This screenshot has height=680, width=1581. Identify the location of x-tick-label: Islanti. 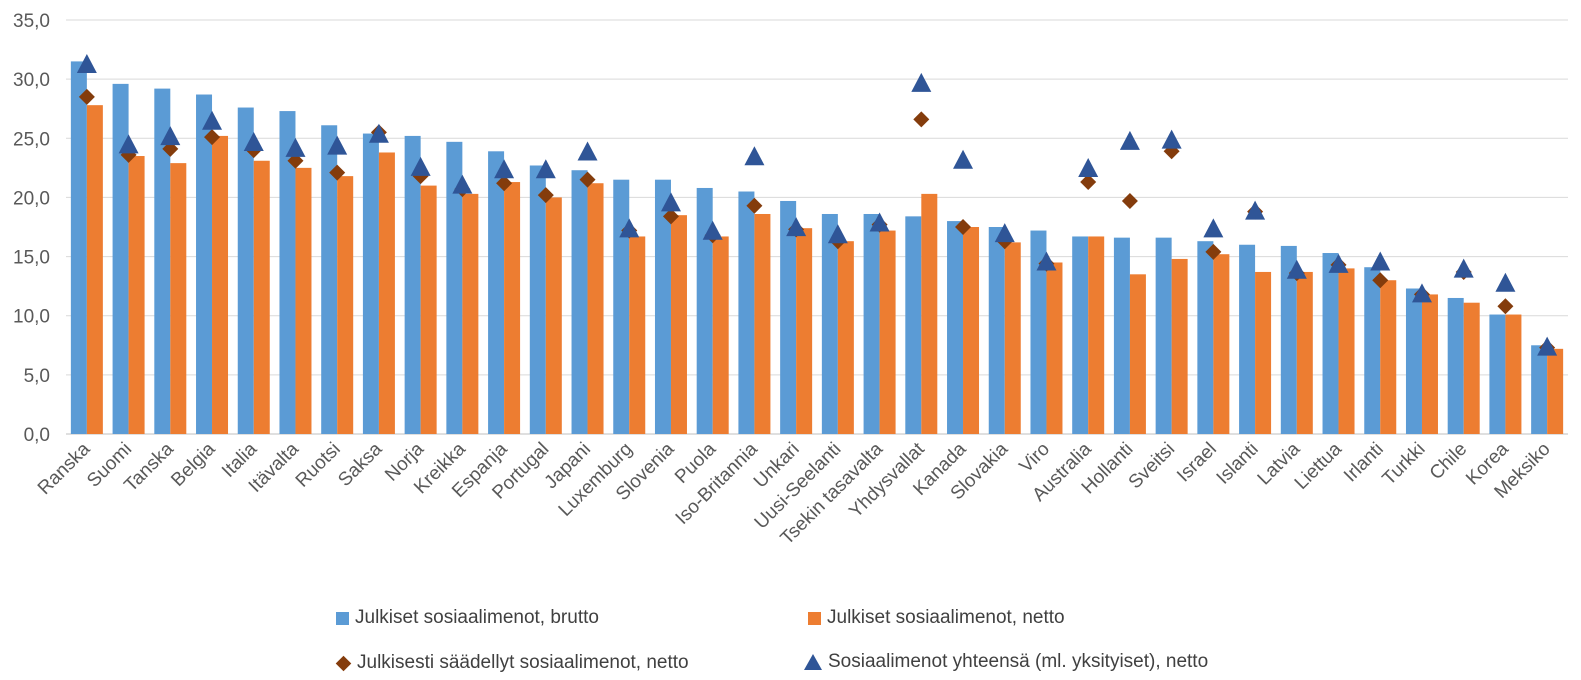
(1238, 464).